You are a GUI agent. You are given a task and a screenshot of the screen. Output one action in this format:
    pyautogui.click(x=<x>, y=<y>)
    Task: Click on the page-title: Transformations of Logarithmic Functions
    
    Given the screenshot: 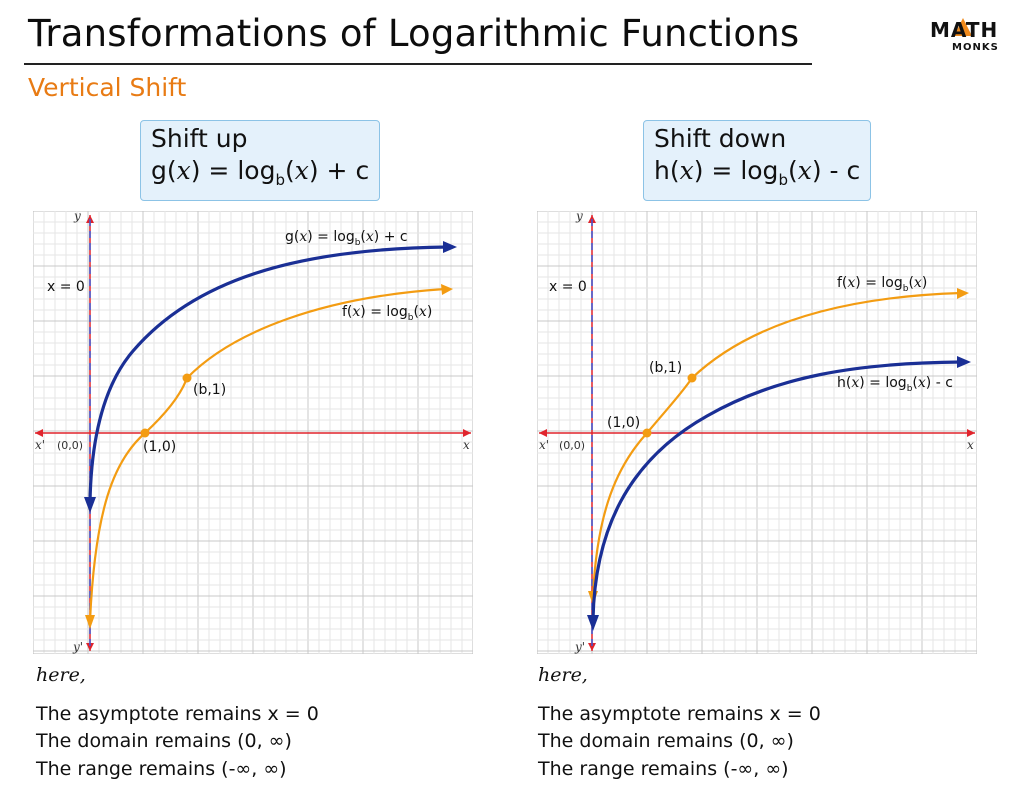 What is the action you would take?
    pyautogui.click(x=414, y=33)
    